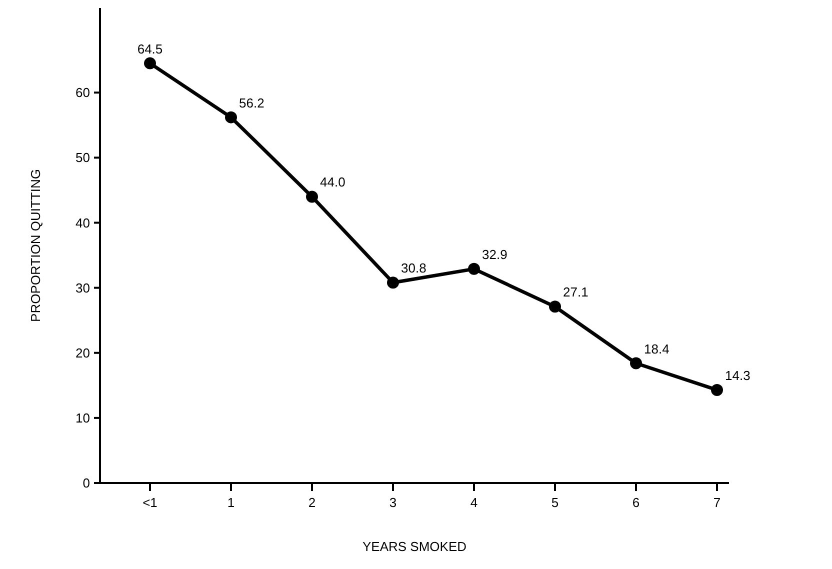 The width and height of the screenshot is (832, 569). I want to click on y-axis-title: PROPORTION QUITTING, so click(35, 245).